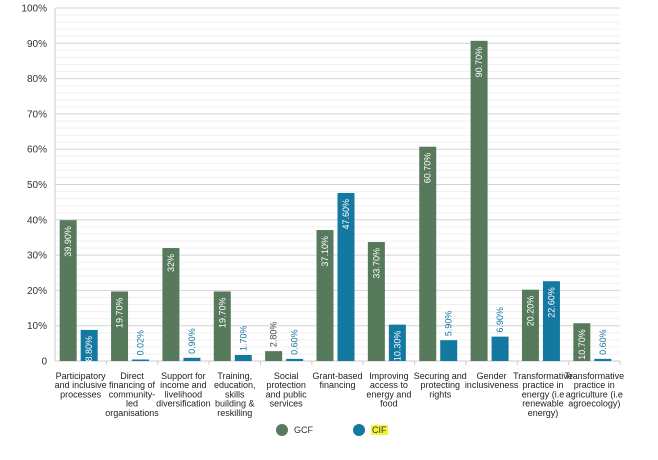 Image resolution: width=658 pixels, height=460 pixels. I want to click on y-tick-label: 40%, so click(37, 220).